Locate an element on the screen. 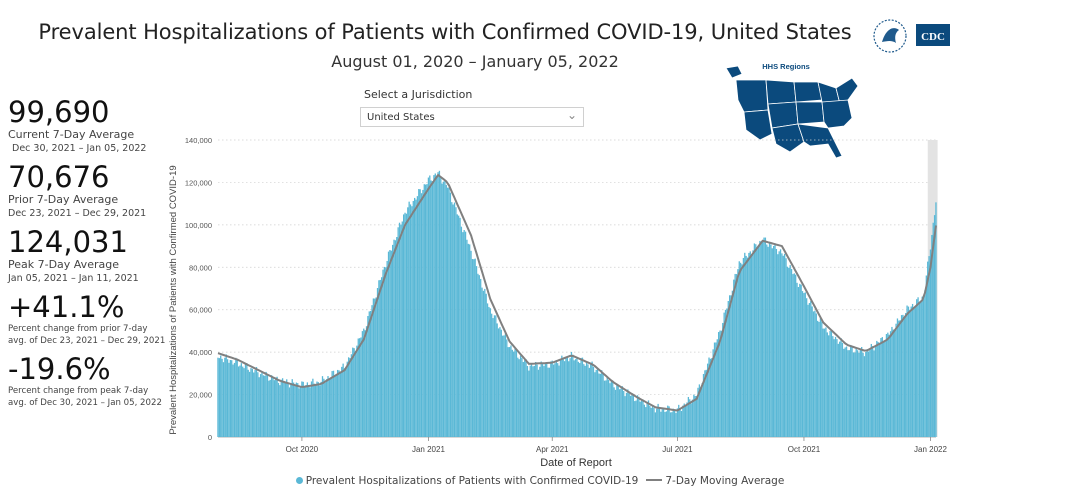 This screenshot has height=496, width=1080. hhs-regions-map: HHS Regions is located at coordinates (798, 113).